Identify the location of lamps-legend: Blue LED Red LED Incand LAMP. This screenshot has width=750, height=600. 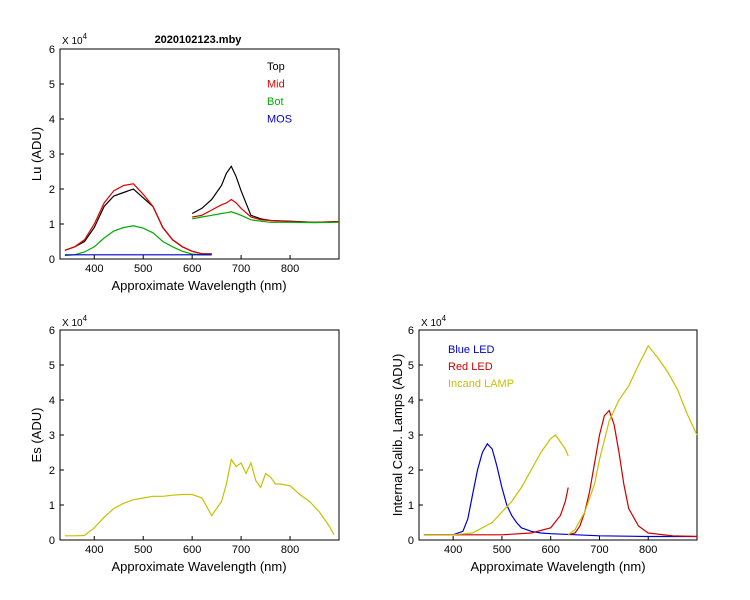
(481, 367).